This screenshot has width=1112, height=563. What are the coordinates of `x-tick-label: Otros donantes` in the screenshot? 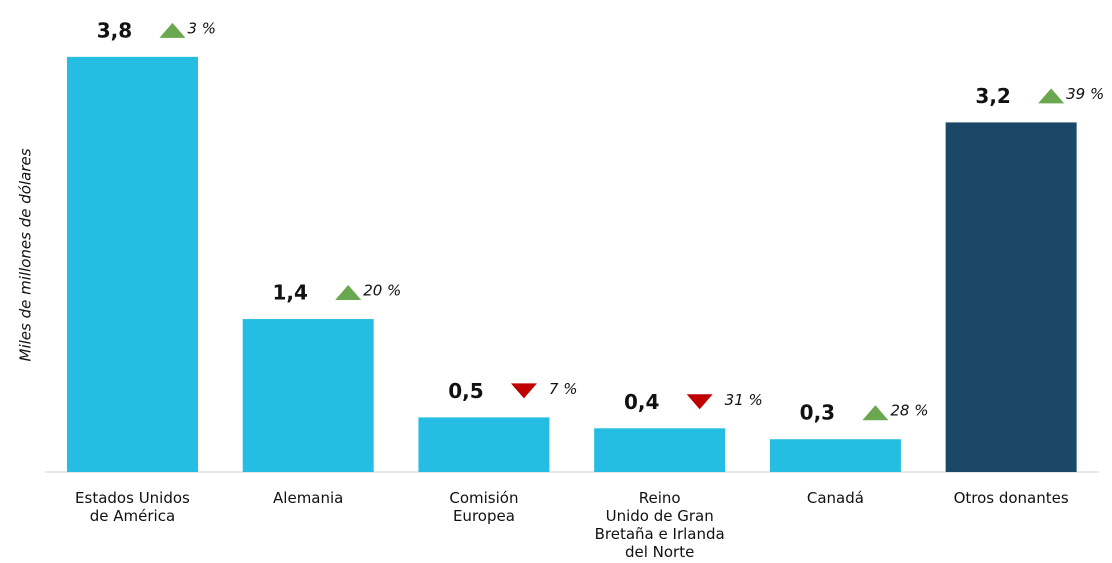 It's located at (1011, 498).